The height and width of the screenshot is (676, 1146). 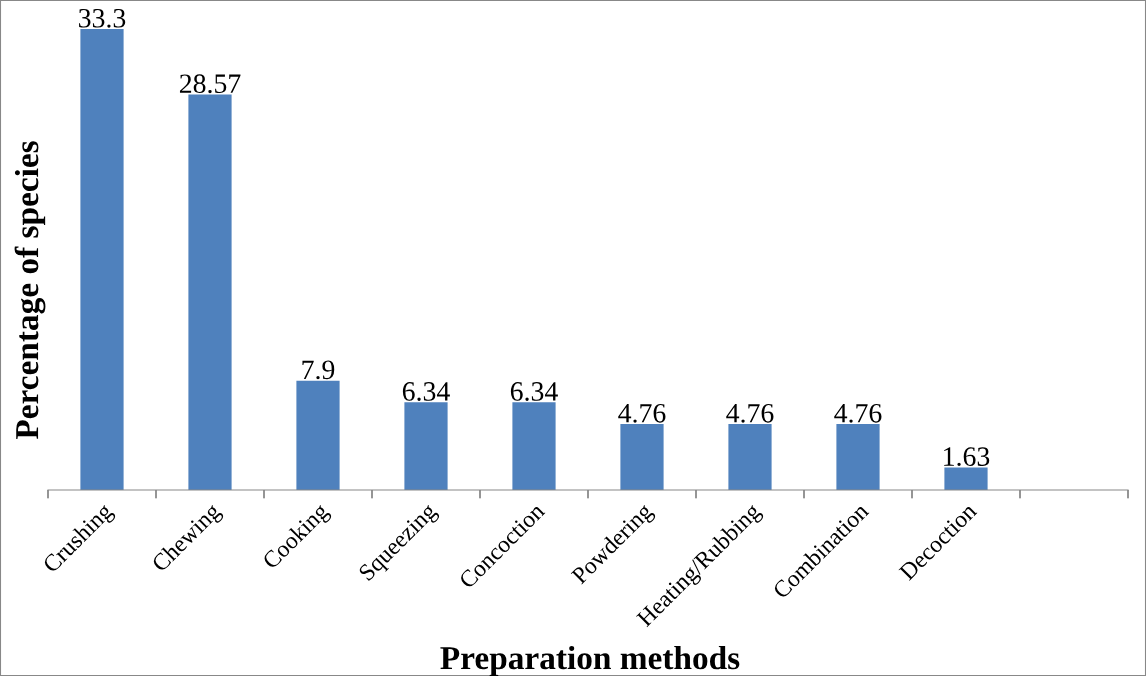 I want to click on data-label: 33.3, so click(x=102, y=18).